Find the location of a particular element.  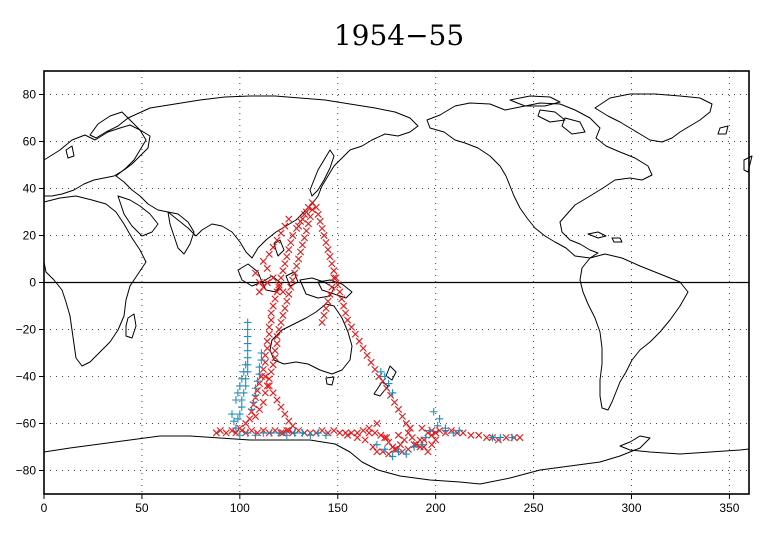

y-tick-label: −40 is located at coordinates (26, 377).